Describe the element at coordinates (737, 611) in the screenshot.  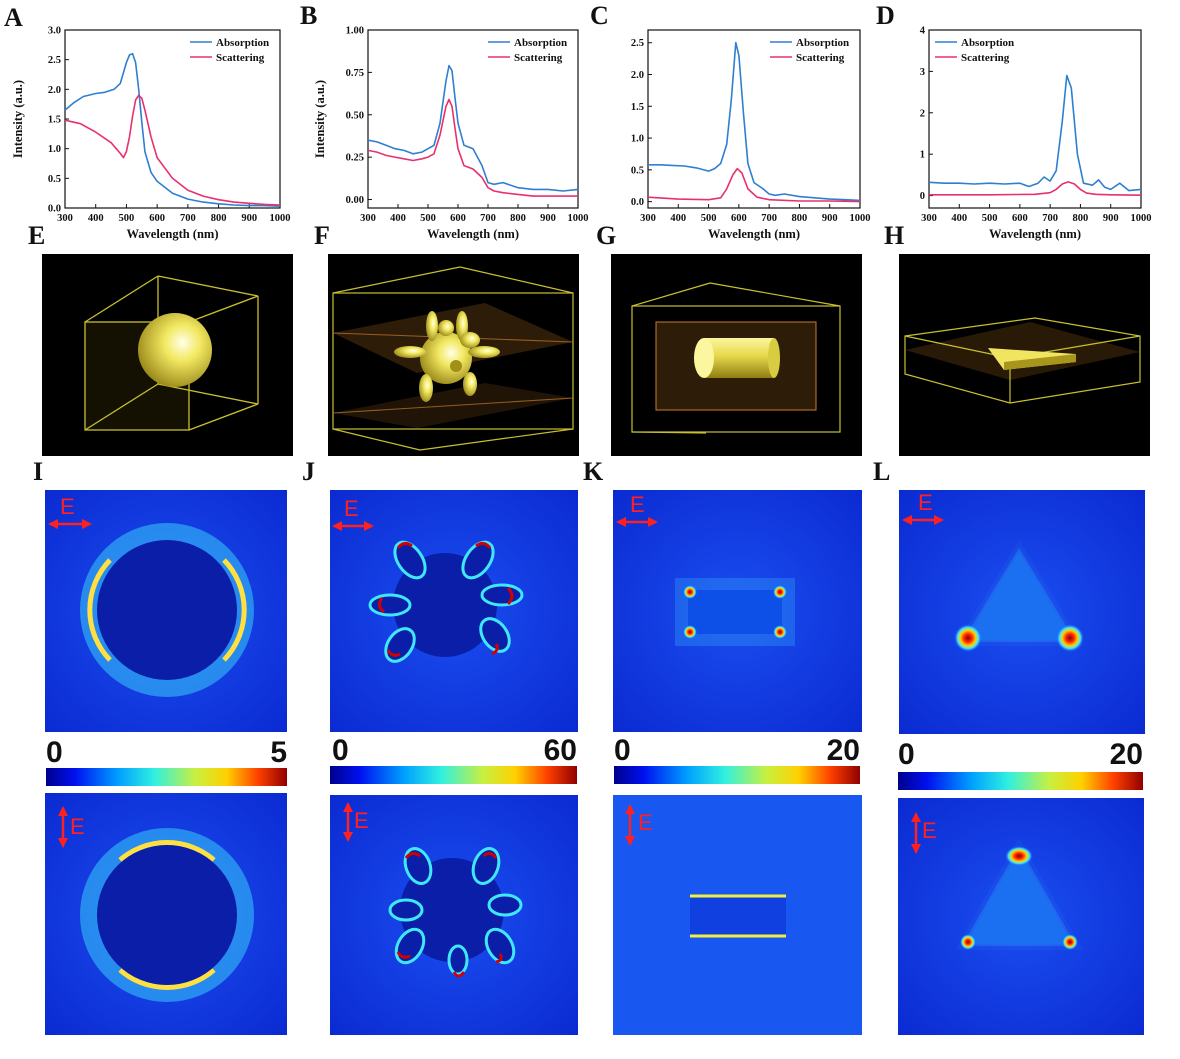
I see `field-map-k-top: E` at that location.